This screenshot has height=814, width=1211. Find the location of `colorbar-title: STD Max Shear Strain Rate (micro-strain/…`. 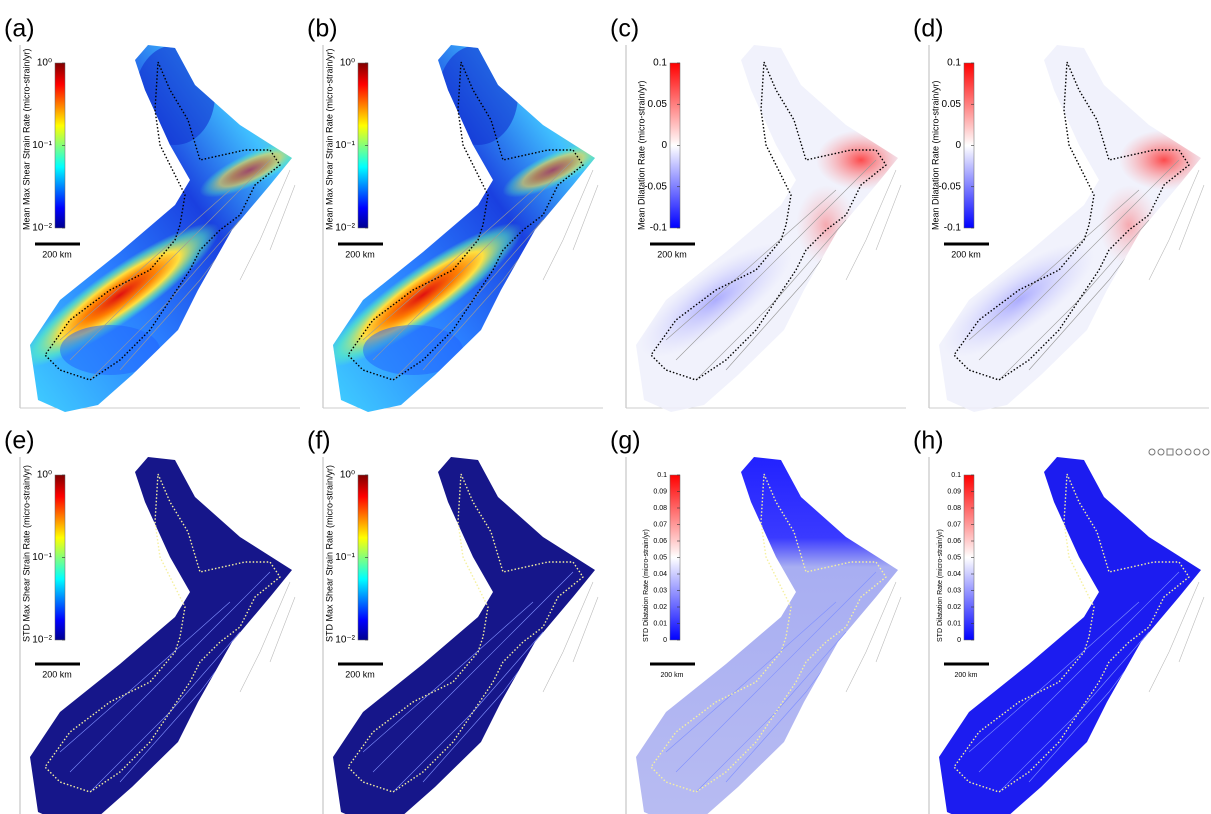

colorbar-title: STD Max Shear Strain Rate (micro-strain/… is located at coordinates (329, 553).